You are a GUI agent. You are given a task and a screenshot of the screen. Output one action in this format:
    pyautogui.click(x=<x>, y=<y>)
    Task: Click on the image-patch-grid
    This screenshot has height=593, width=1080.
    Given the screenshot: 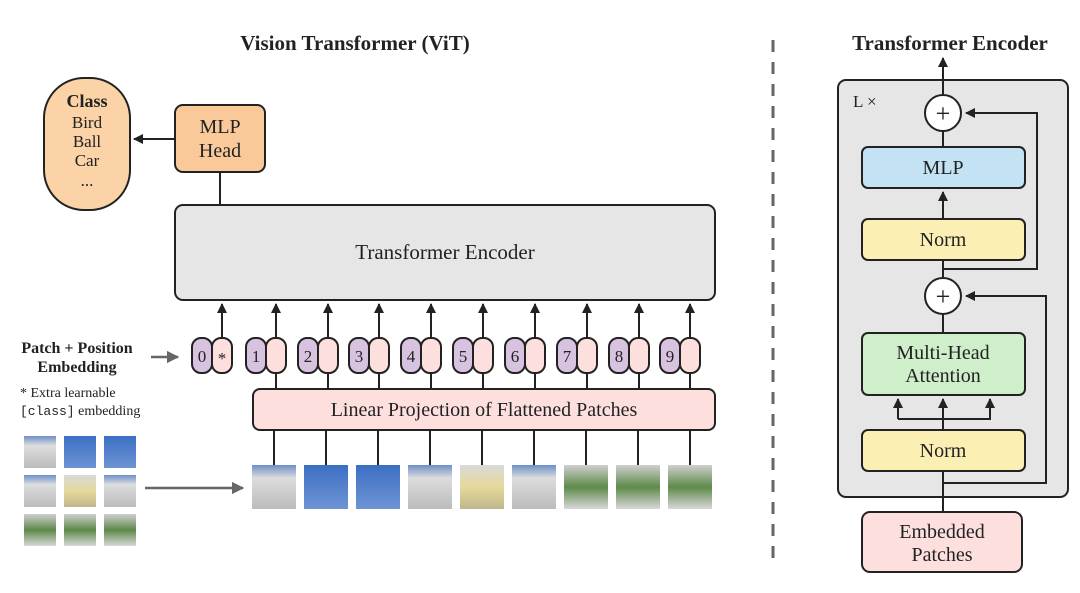 What is the action you would take?
    pyautogui.click(x=80, y=491)
    